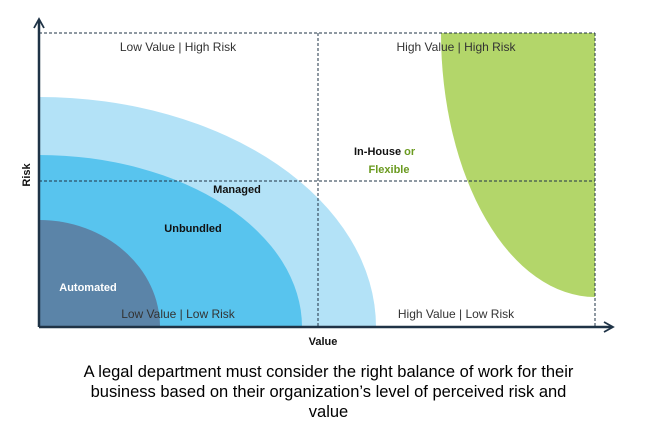 This screenshot has height=440, width=657. I want to click on y-axis-arrow-icon, so click(39, 23).